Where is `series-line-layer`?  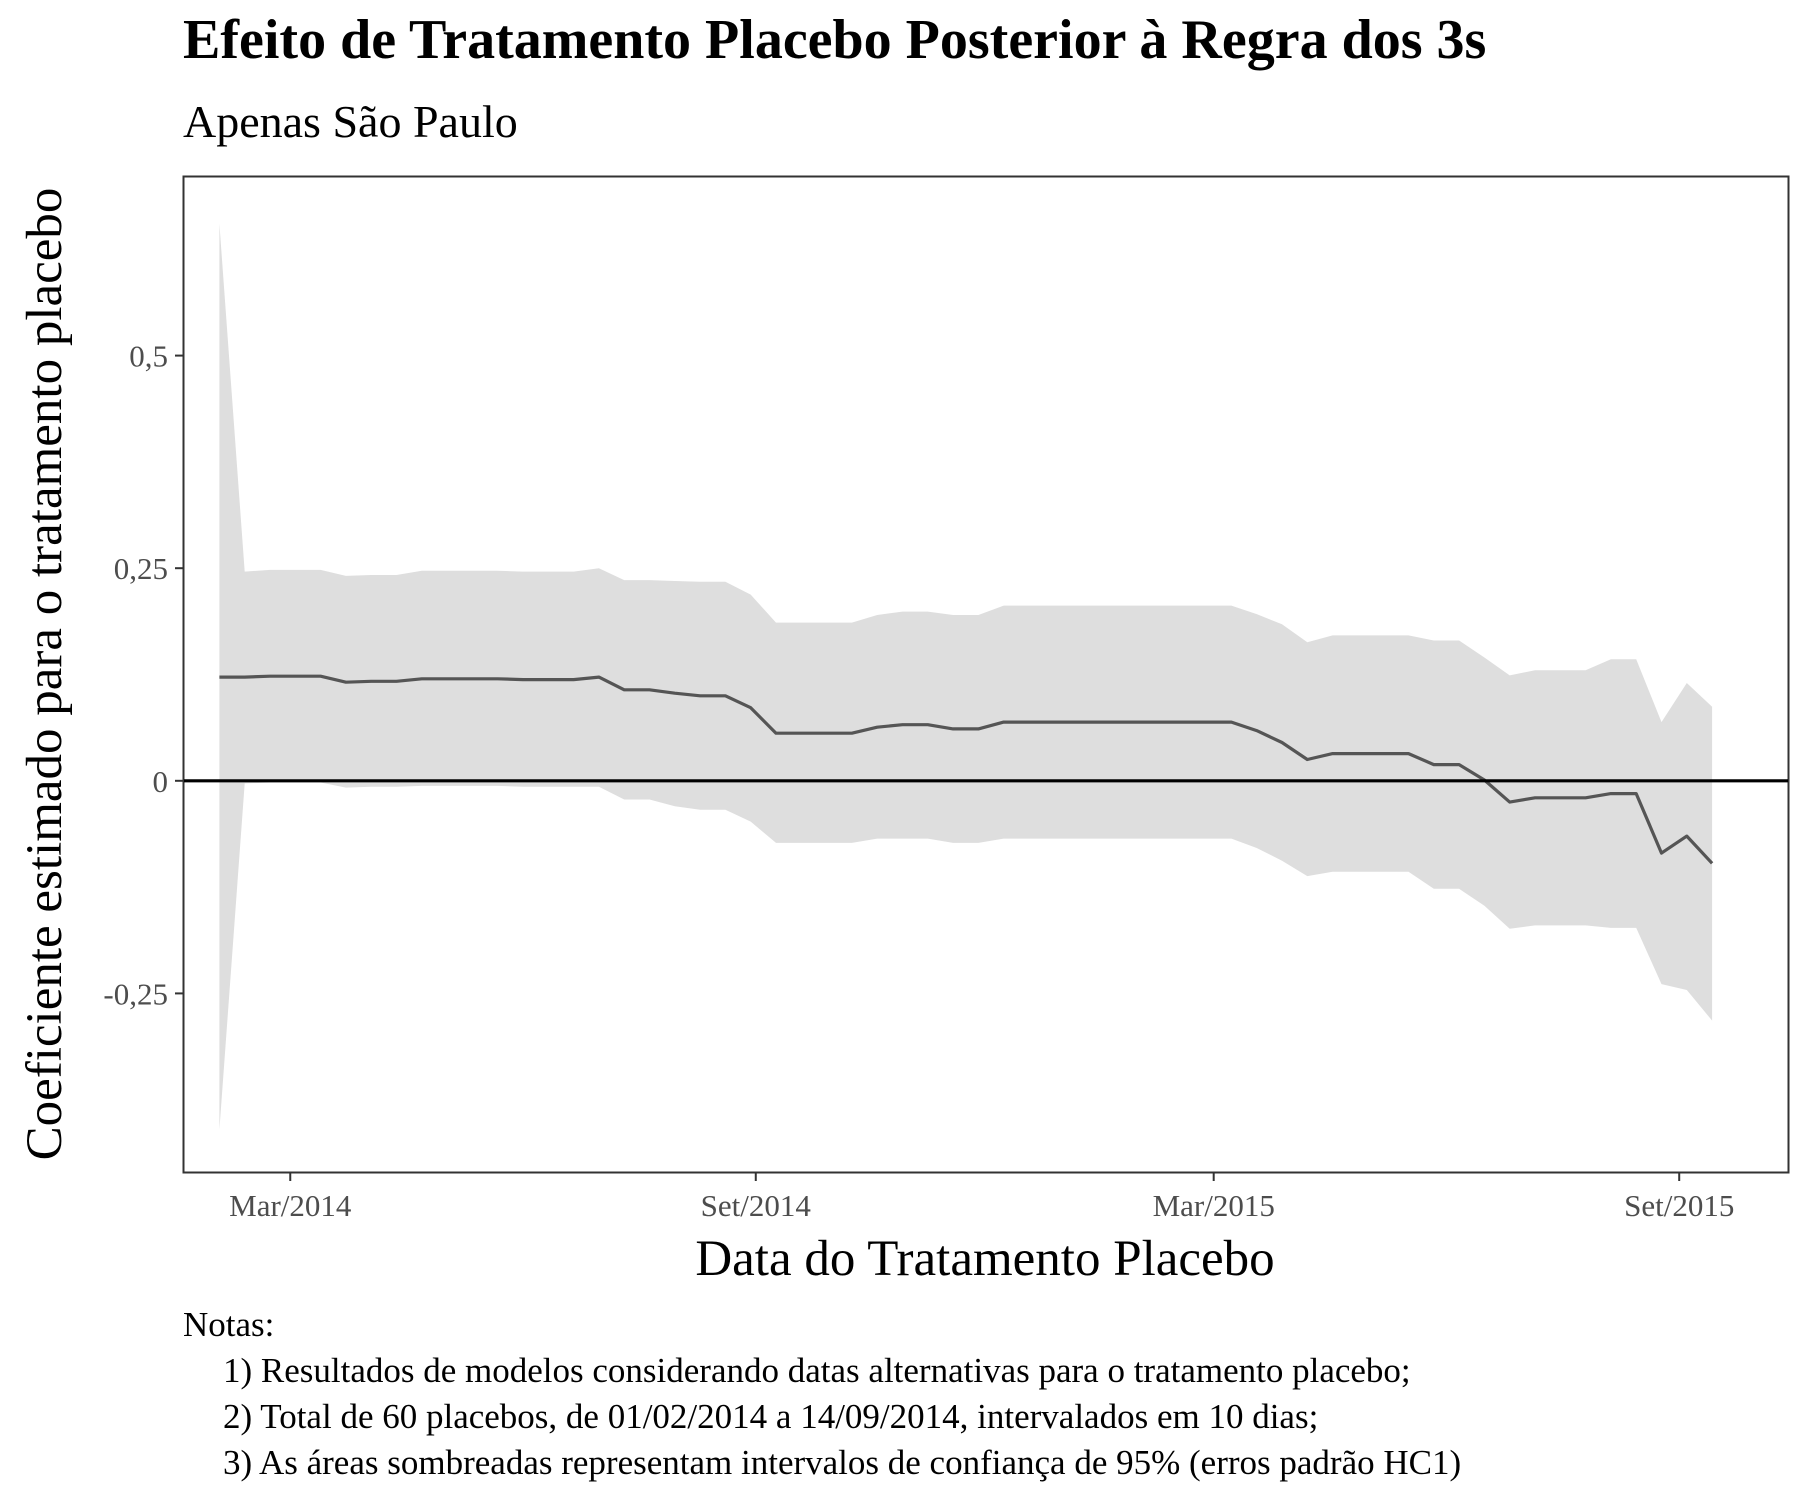
series-line-layer is located at coordinates (966, 769).